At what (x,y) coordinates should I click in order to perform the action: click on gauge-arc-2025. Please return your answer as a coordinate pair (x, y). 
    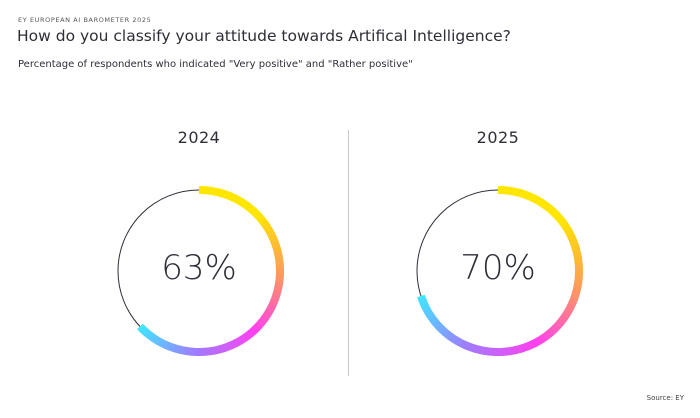
    Looking at the image, I should click on (500, 271).